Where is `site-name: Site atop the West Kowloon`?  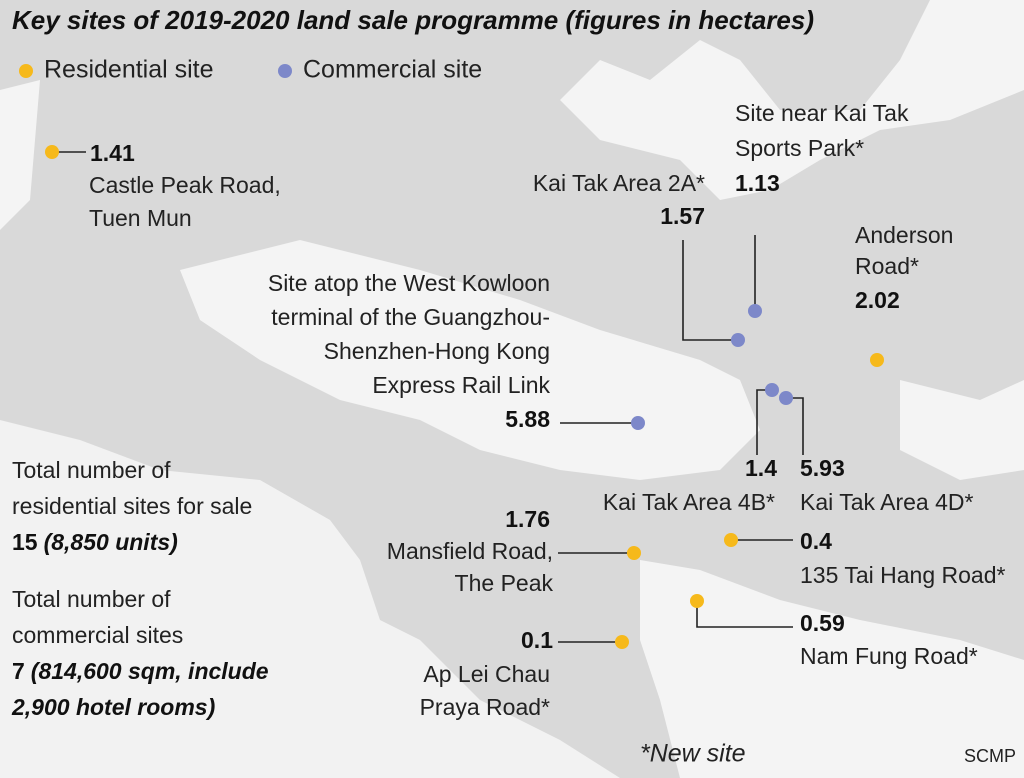
site-name: Site atop the West Kowloon is located at coordinates (409, 283).